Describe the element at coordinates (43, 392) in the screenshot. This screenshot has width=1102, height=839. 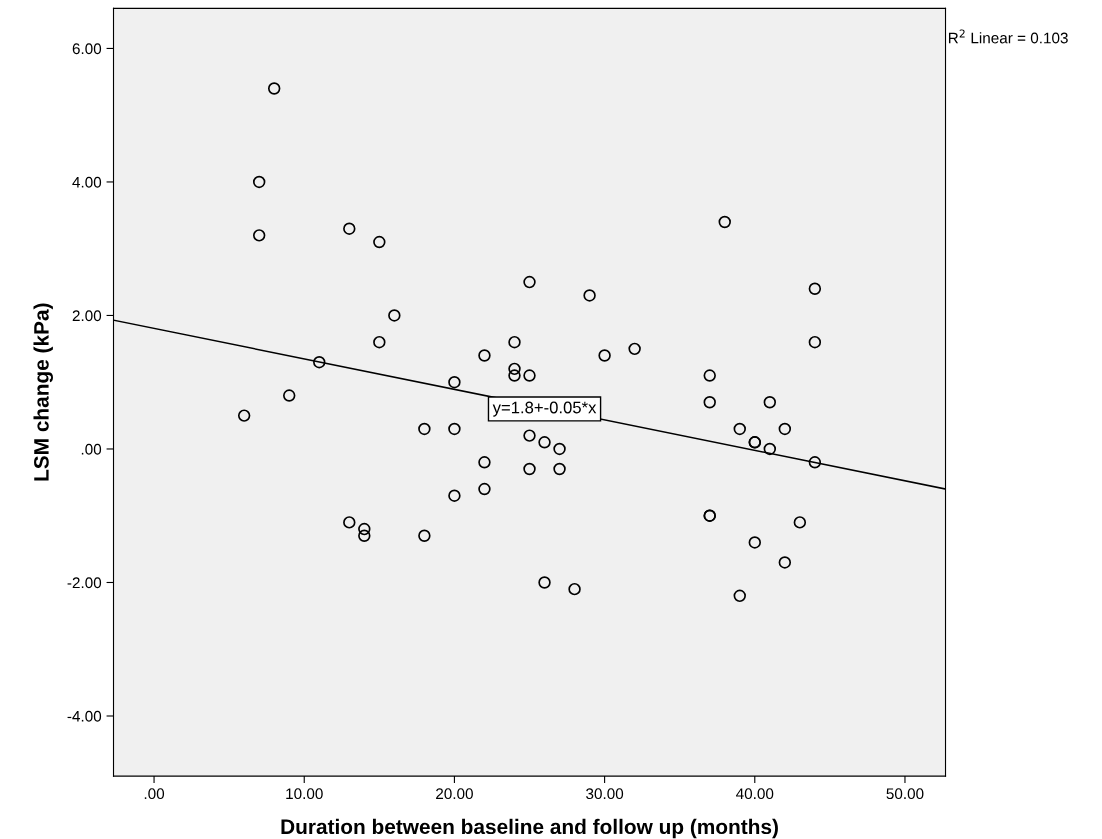
I see `y-axis-title: LSM change (kPa)` at that location.